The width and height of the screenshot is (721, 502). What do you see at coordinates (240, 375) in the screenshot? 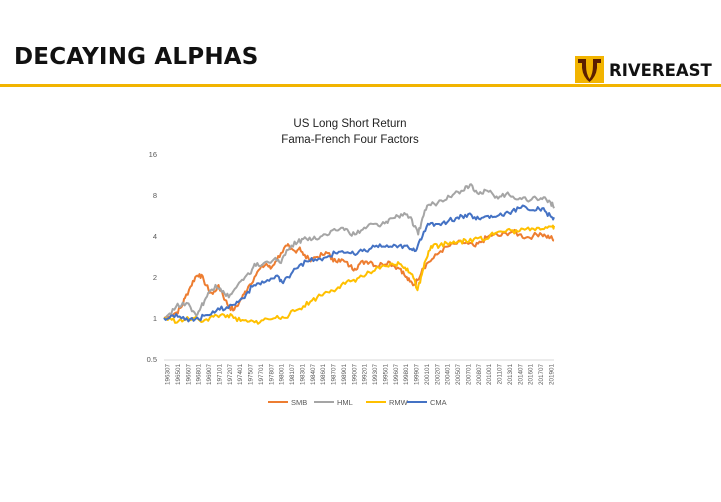
I see `x-tick-label: 197401` at bounding box center [240, 375].